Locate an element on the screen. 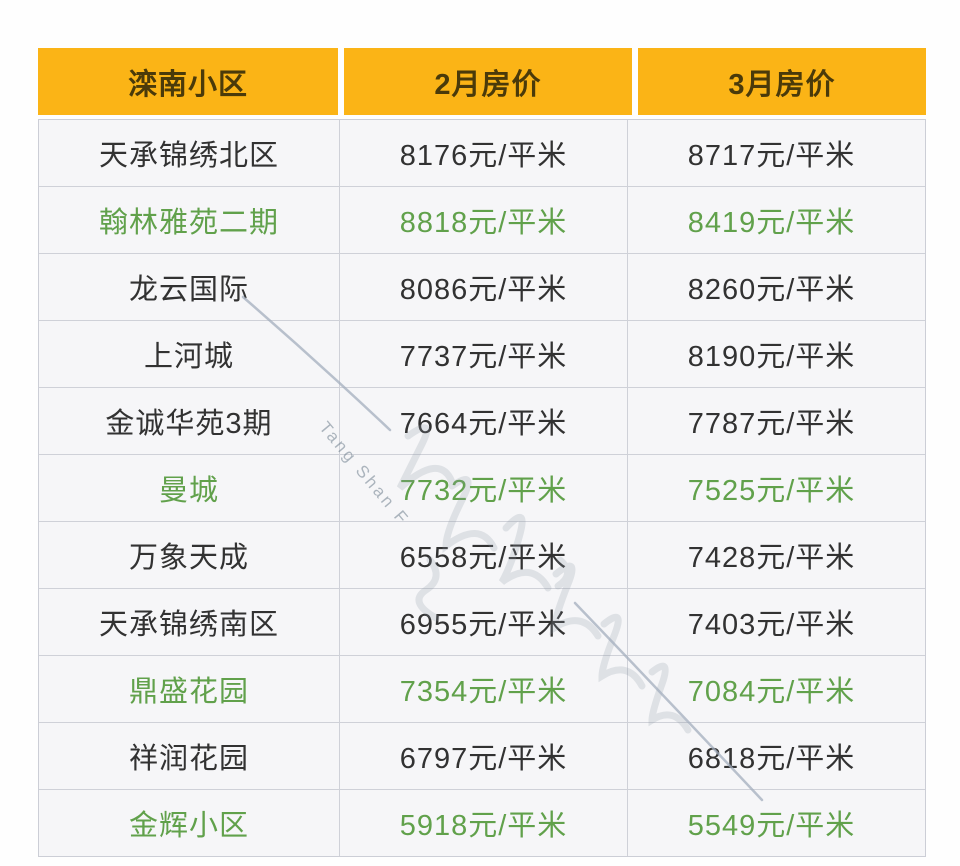 This screenshot has height=866, width=960. mar-price-cell: 8260元/平米 is located at coordinates (771, 287).